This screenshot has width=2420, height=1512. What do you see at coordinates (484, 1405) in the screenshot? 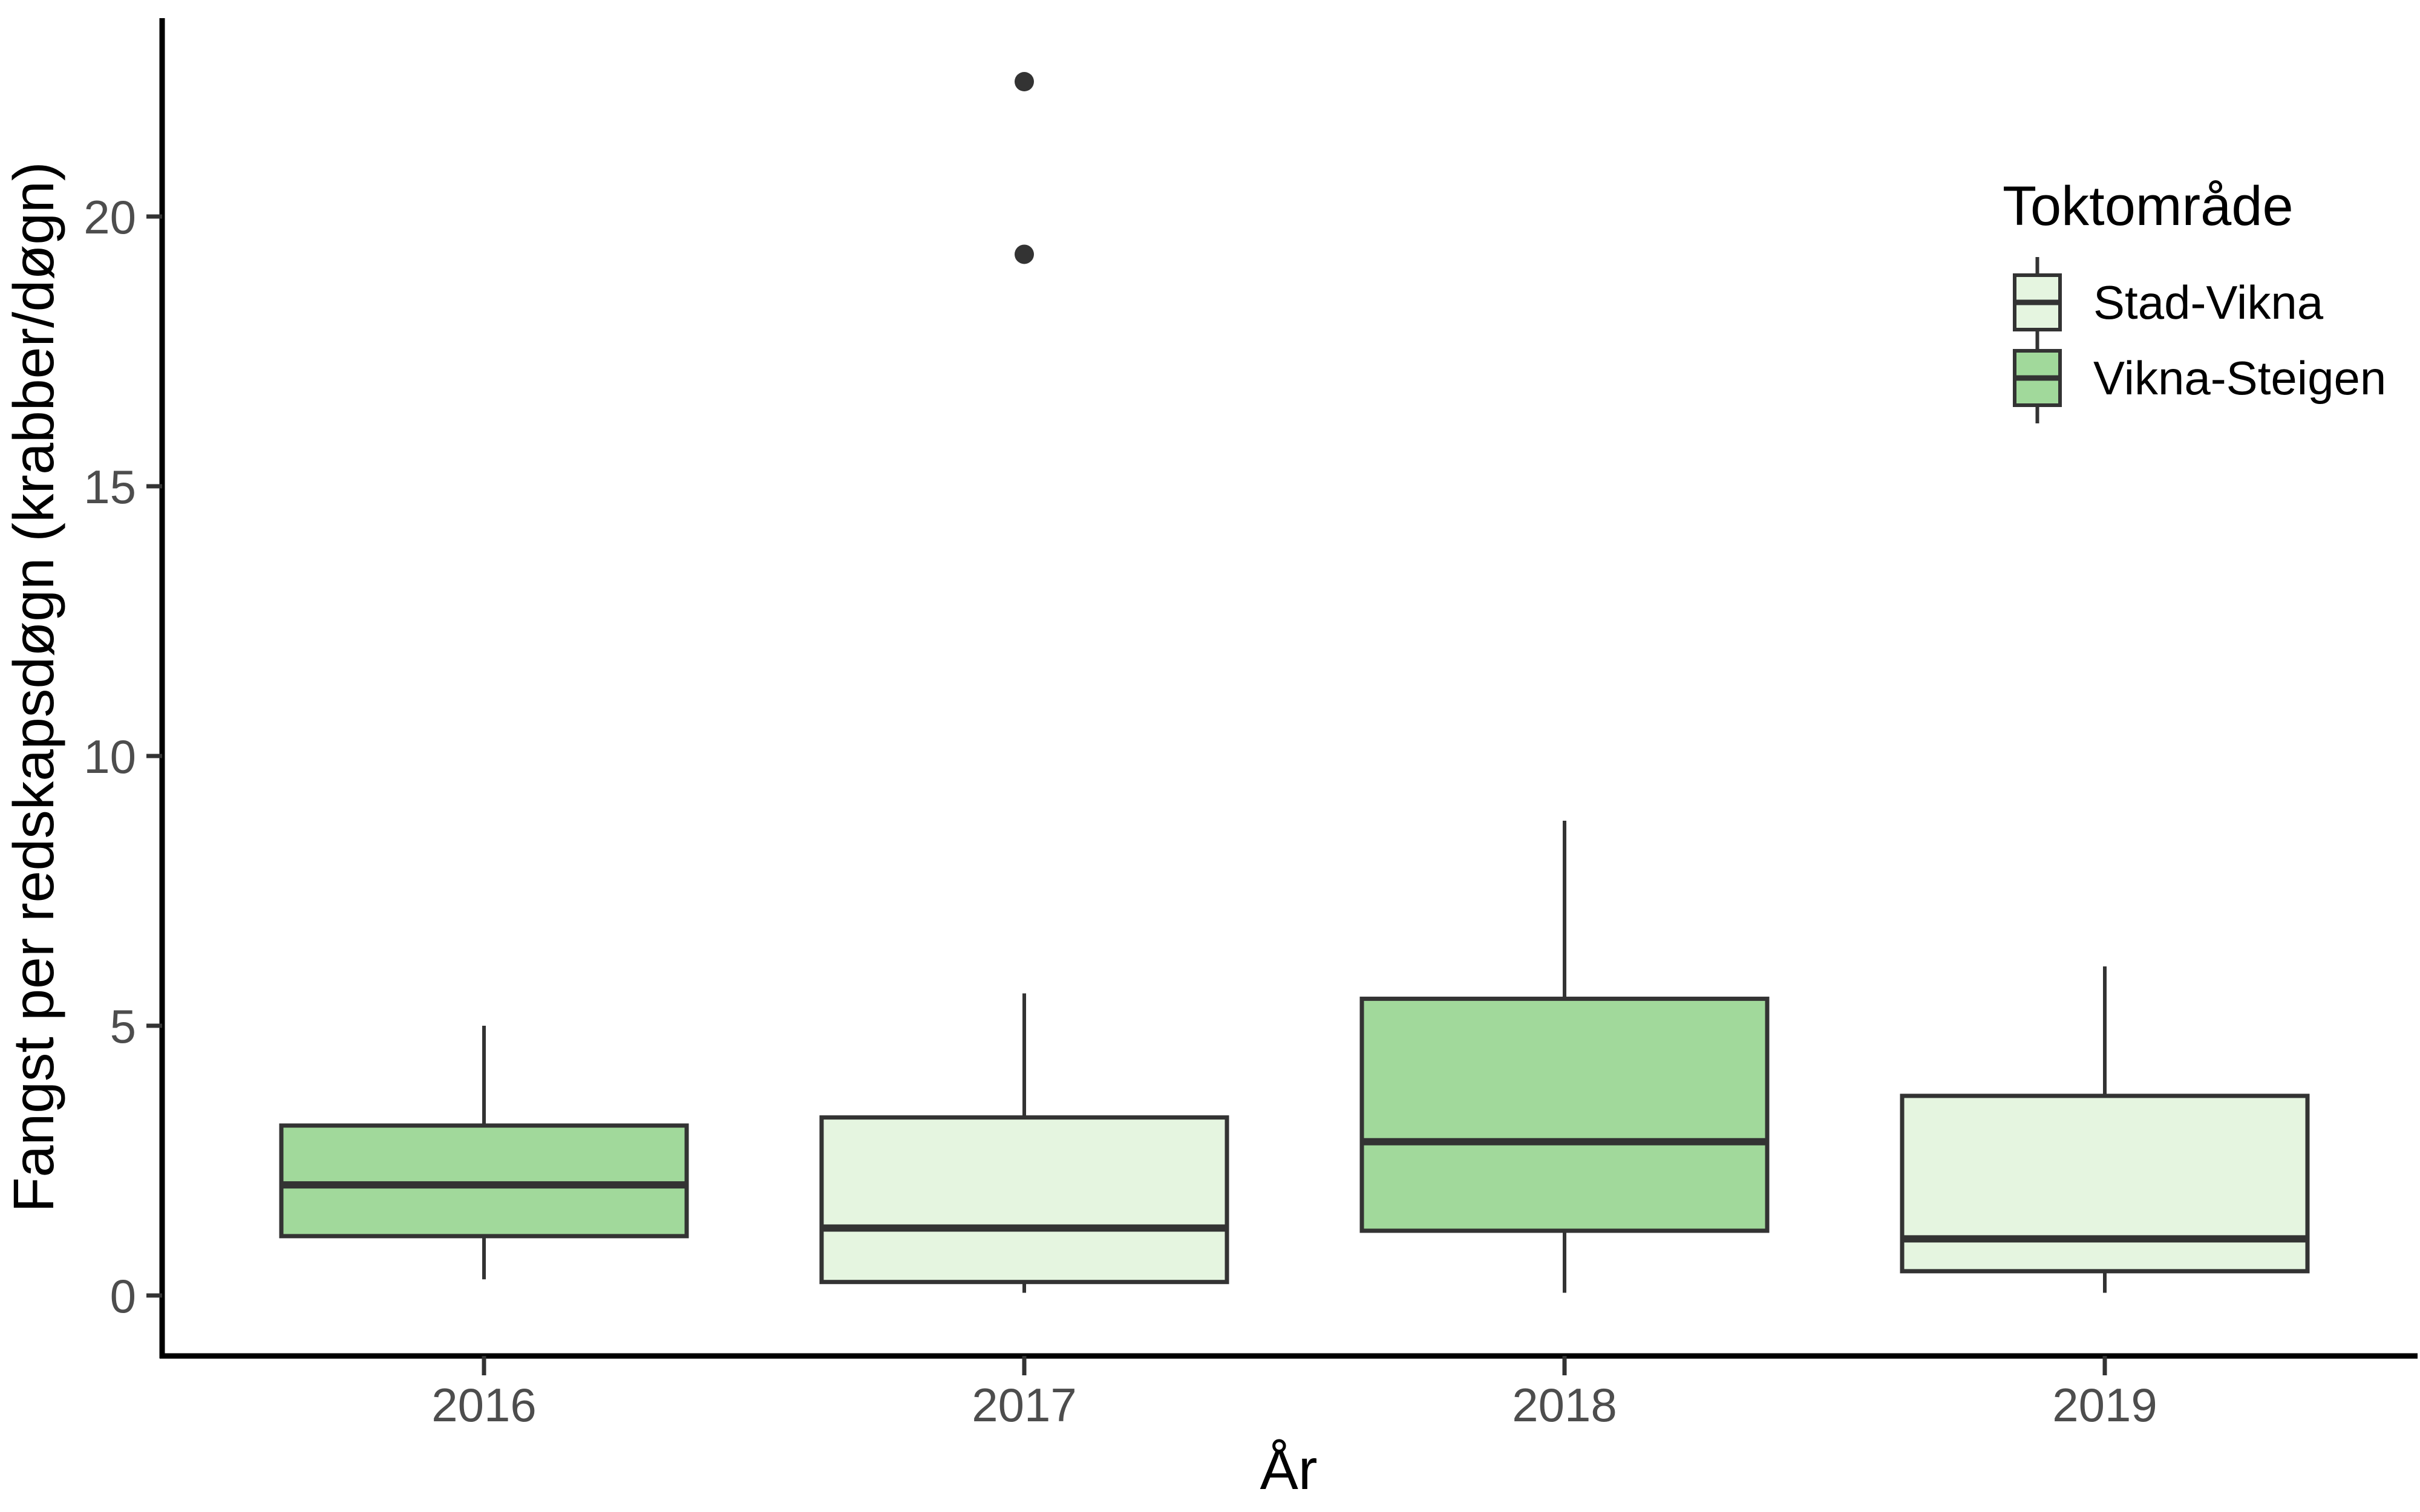
I see `x-tick-label: 2016` at bounding box center [484, 1405].